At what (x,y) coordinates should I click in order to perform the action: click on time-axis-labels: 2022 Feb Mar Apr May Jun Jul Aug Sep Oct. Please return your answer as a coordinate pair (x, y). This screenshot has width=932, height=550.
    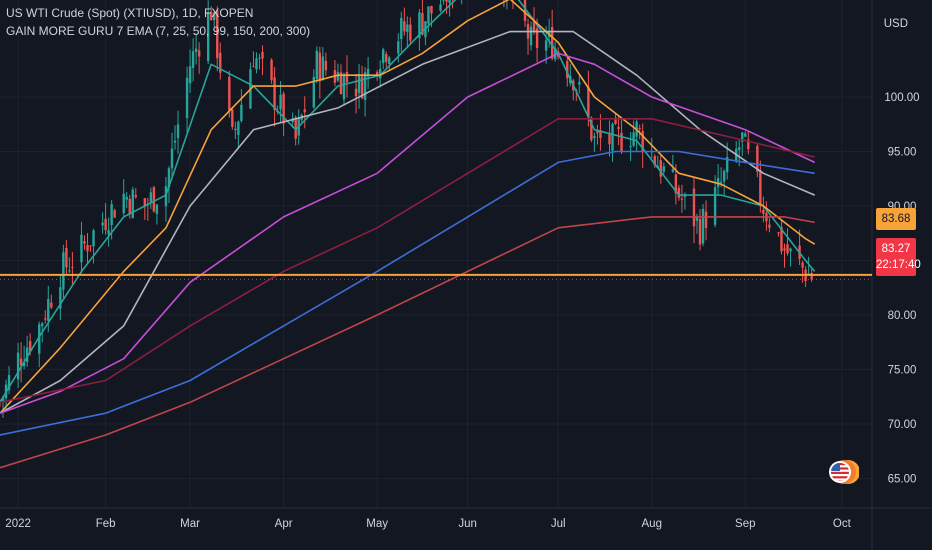
    Looking at the image, I should click on (428, 524).